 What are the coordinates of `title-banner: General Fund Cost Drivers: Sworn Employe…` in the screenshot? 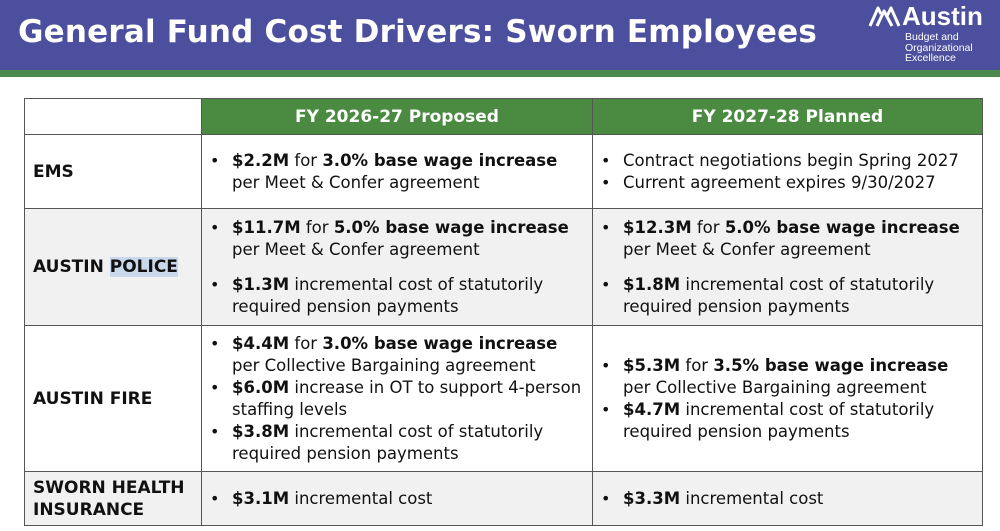 It's located at (500, 35).